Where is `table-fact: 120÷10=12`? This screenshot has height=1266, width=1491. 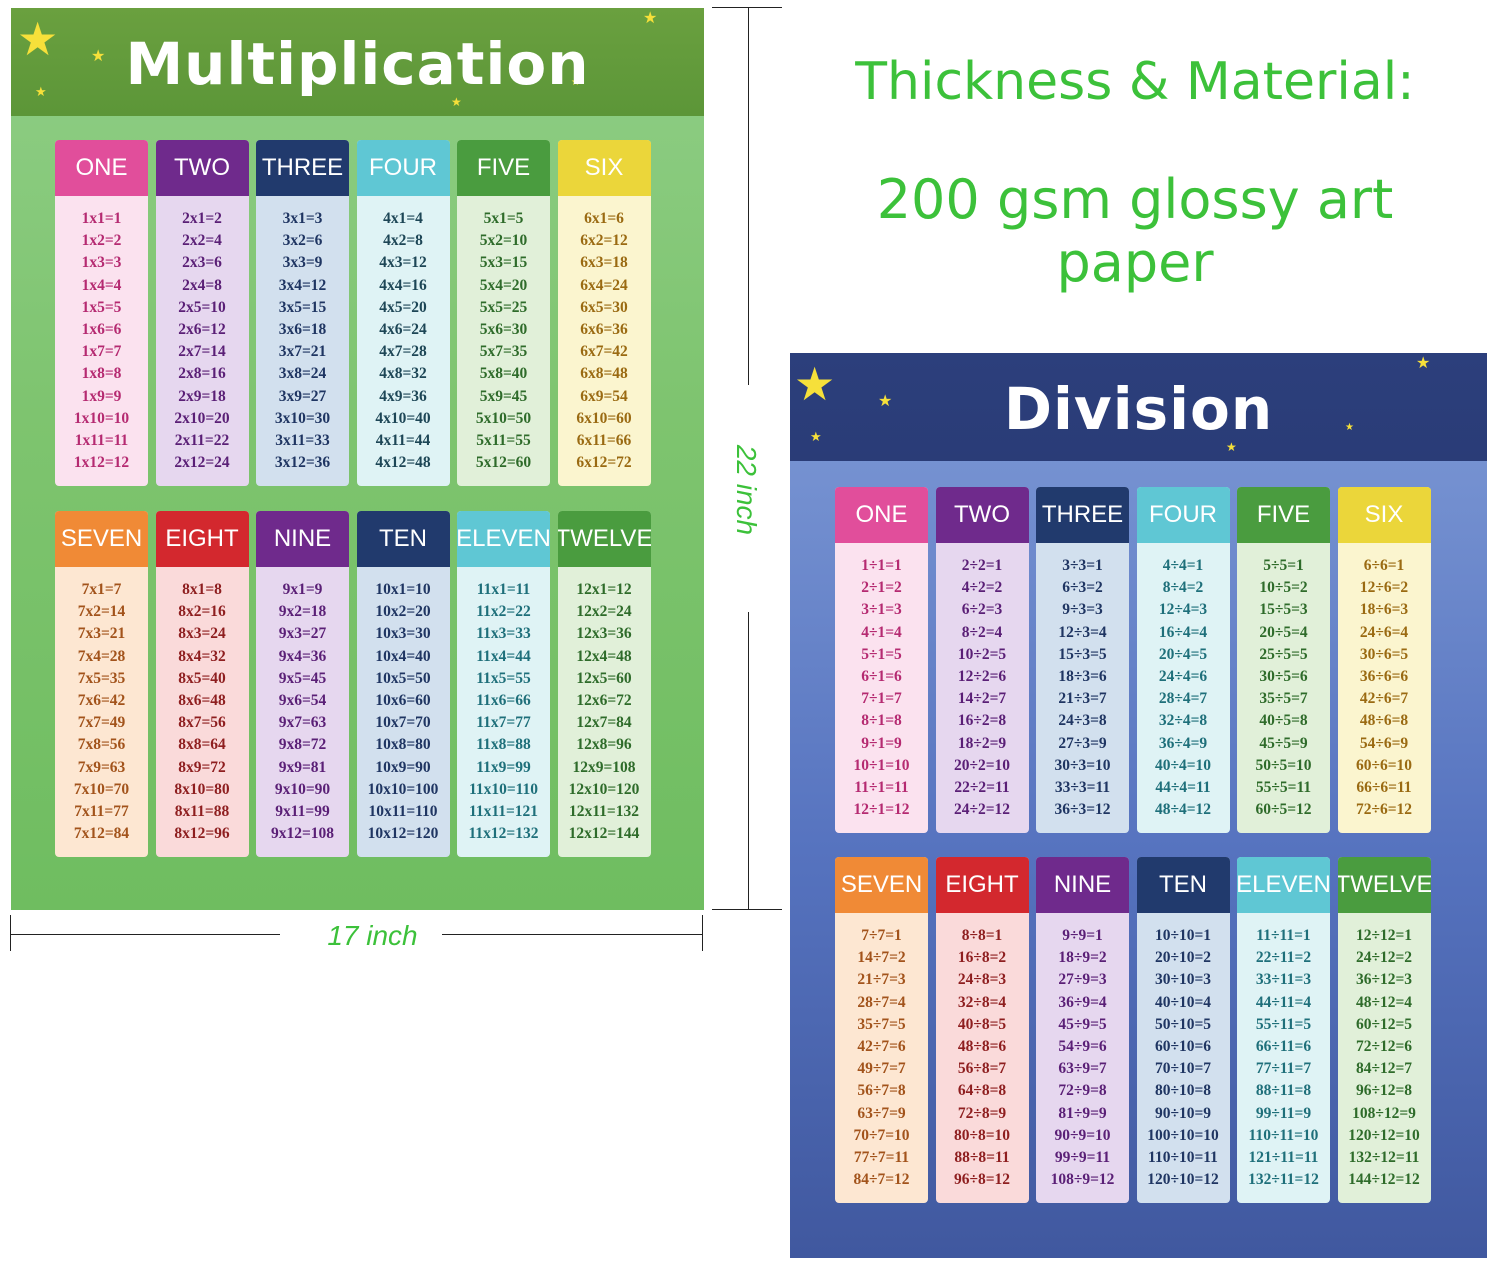 table-fact: 120÷10=12 is located at coordinates (1183, 1180).